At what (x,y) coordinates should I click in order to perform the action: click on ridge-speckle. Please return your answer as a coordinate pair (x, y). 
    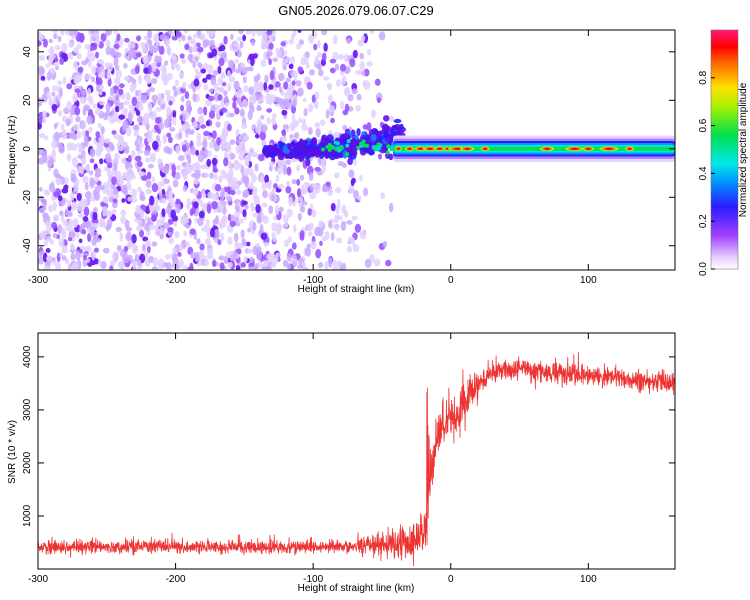
    Looking at the image, I should click on (268, 149).